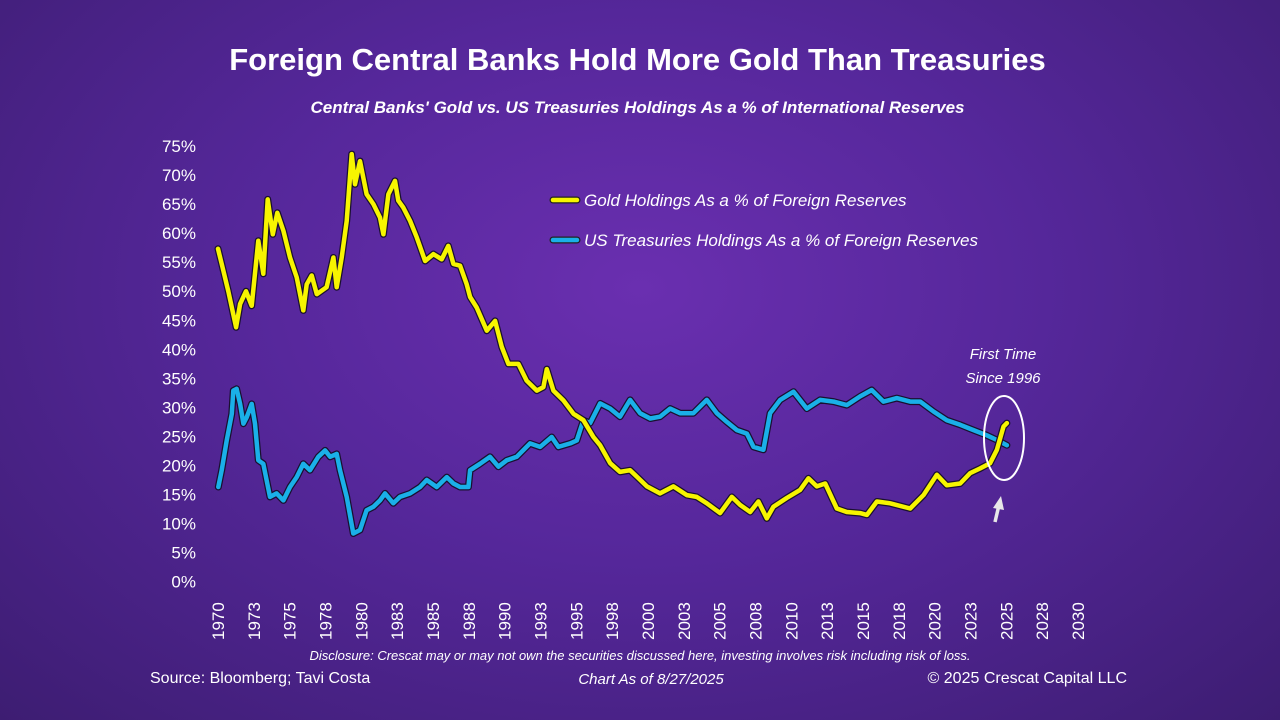 The width and height of the screenshot is (1280, 720). I want to click on x-tick-label: 1988, so click(469, 621).